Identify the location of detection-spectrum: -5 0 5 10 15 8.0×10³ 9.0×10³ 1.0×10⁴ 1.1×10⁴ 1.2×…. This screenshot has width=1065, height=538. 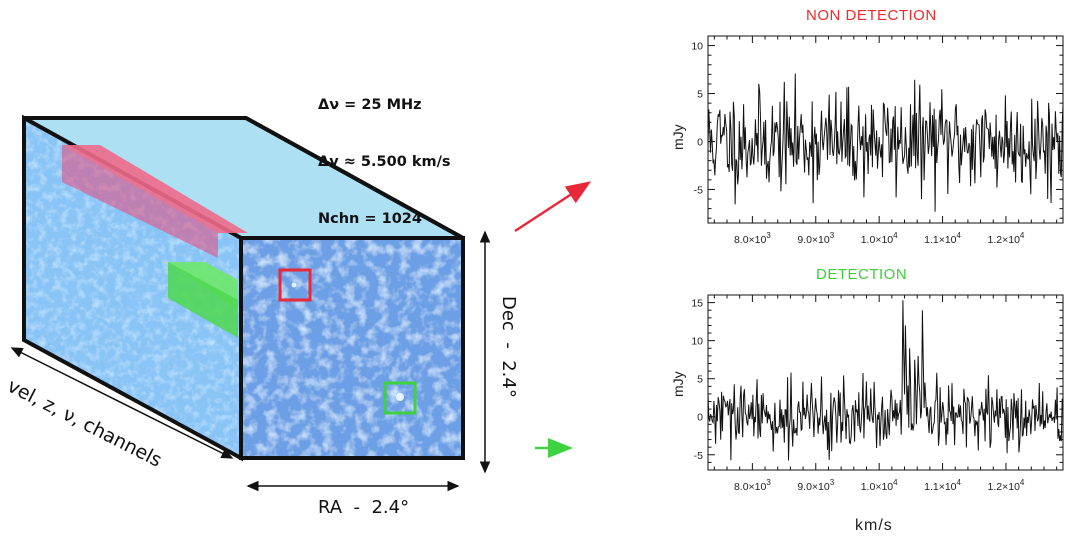
(877, 393).